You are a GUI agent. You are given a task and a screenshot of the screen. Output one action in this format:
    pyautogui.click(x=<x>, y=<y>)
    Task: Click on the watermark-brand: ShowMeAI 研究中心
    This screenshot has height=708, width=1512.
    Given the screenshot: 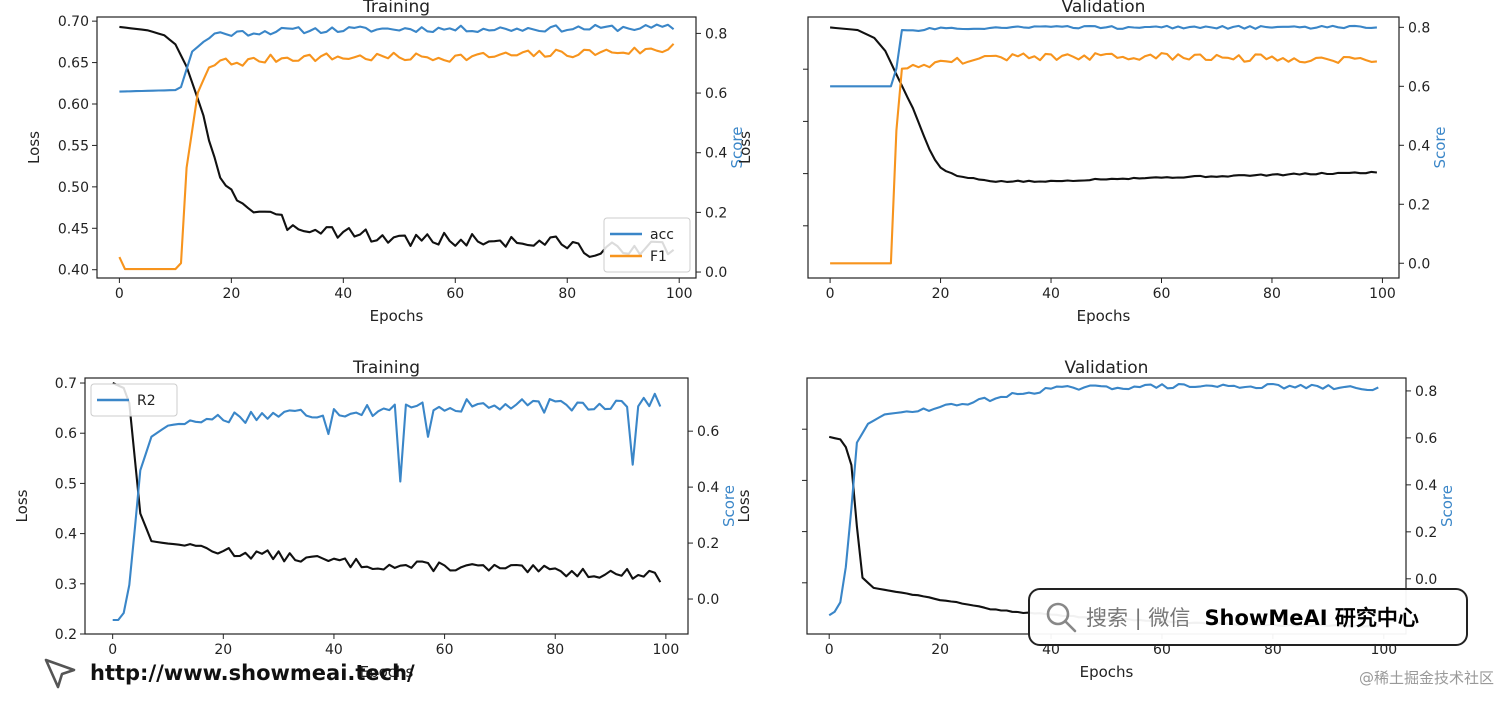 What is the action you would take?
    pyautogui.click(x=1311, y=618)
    